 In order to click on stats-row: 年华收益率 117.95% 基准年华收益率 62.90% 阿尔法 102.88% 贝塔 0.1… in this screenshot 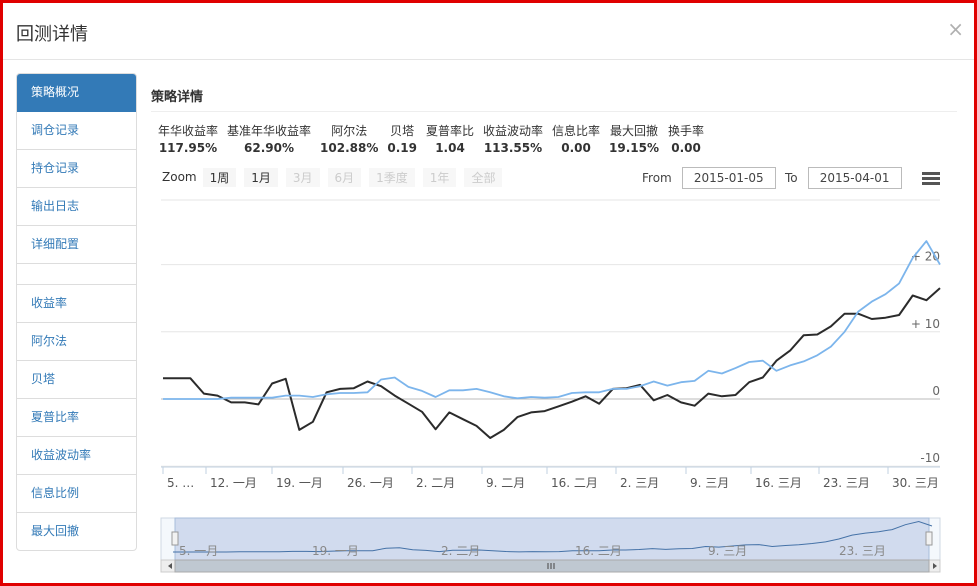, I will do `click(435, 138)`.